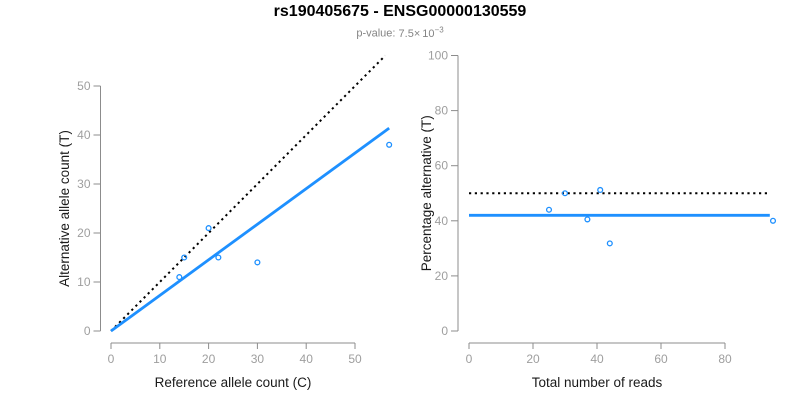 The height and width of the screenshot is (400, 800). I want to click on x-tick-label: 10, so click(160, 359).